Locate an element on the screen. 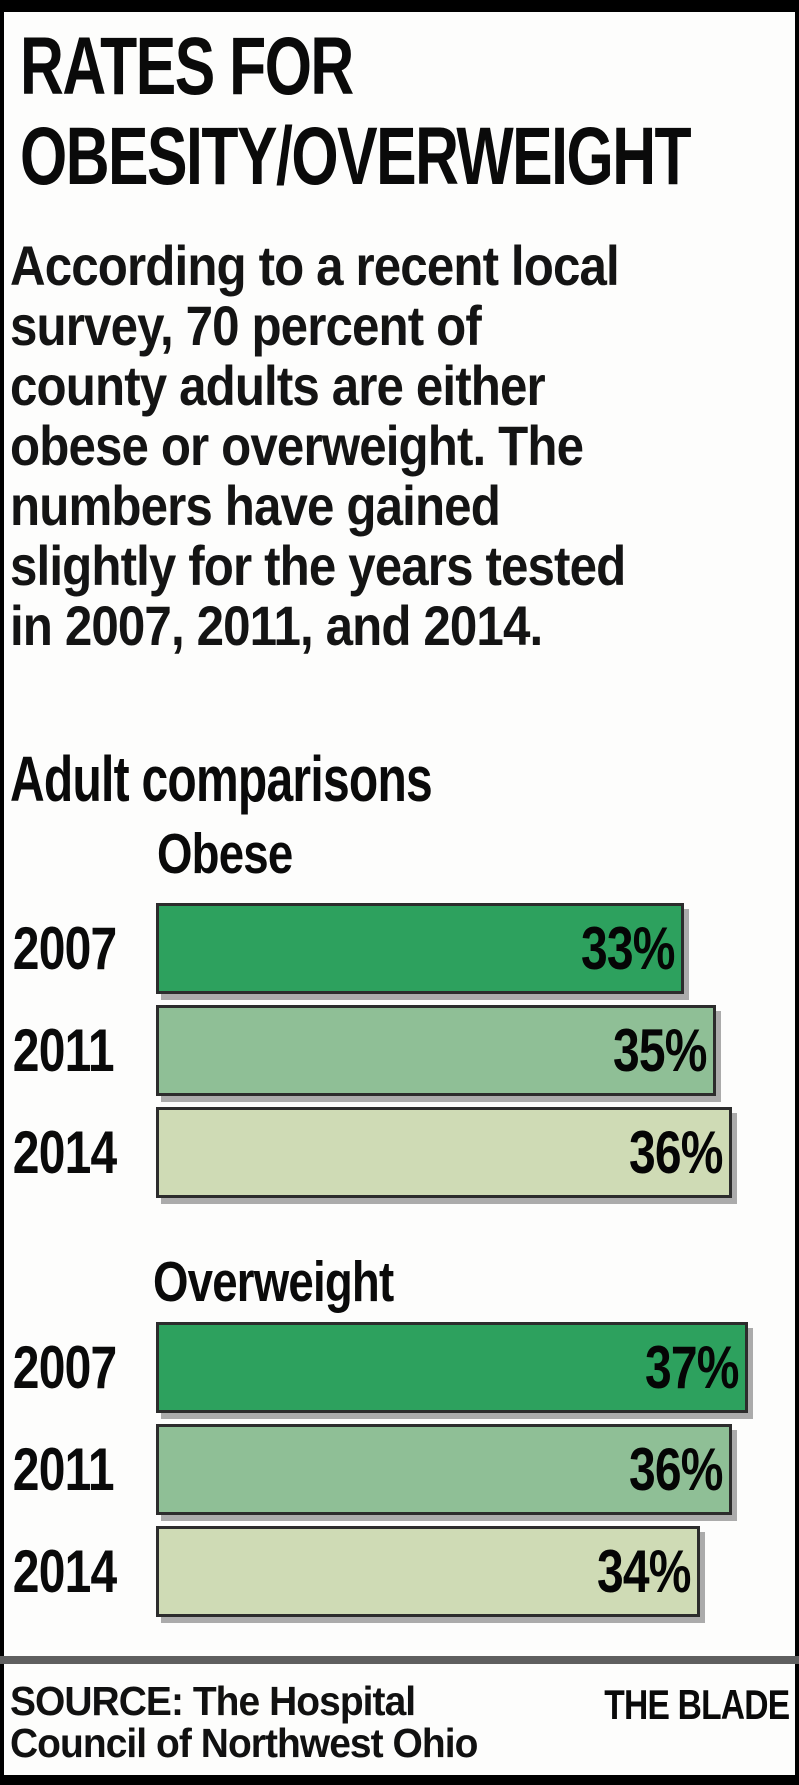 The height and width of the screenshot is (1785, 799). bar-overweight-2014: 34% is located at coordinates (428, 1571).